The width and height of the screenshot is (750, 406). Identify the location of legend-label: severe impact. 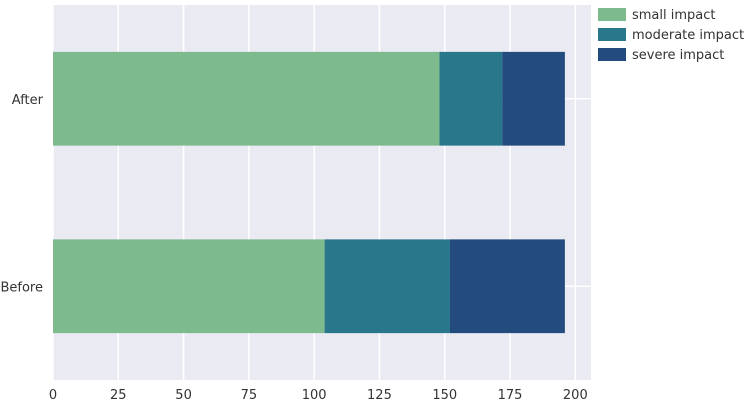
(678, 55).